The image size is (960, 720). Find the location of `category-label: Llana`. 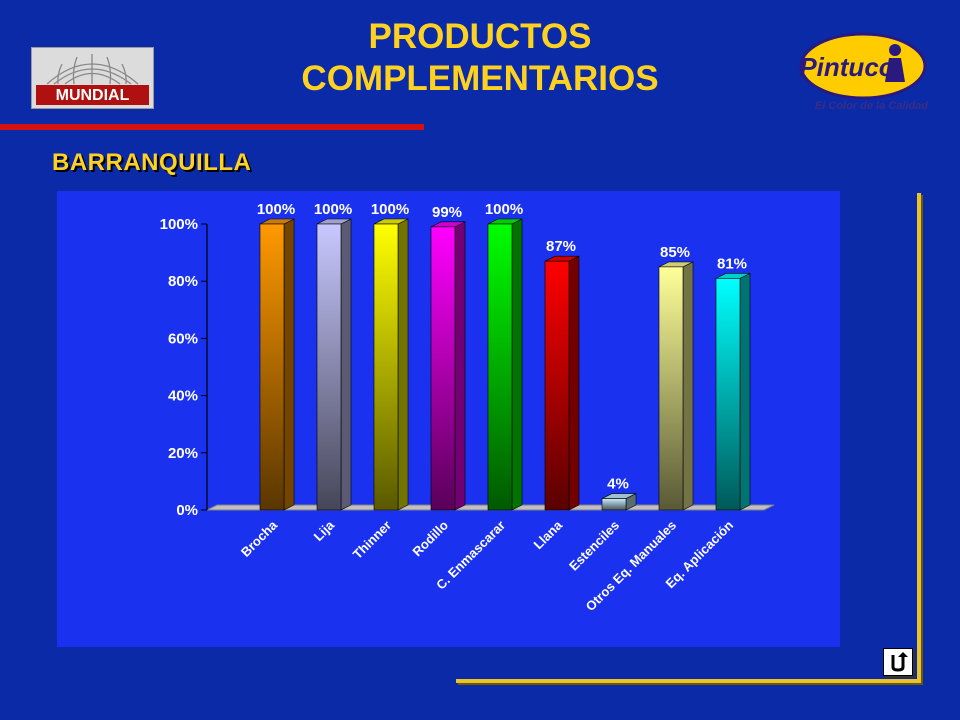

category-label: Llana is located at coordinates (547, 534).